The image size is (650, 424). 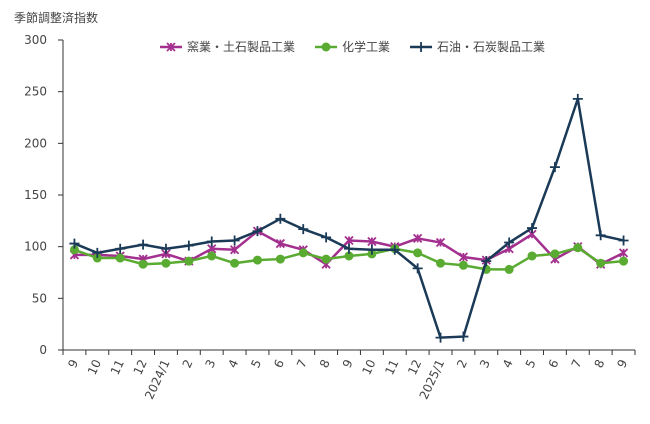 What do you see at coordinates (35, 143) in the screenshot?
I see `y-tick-label: 200` at bounding box center [35, 143].